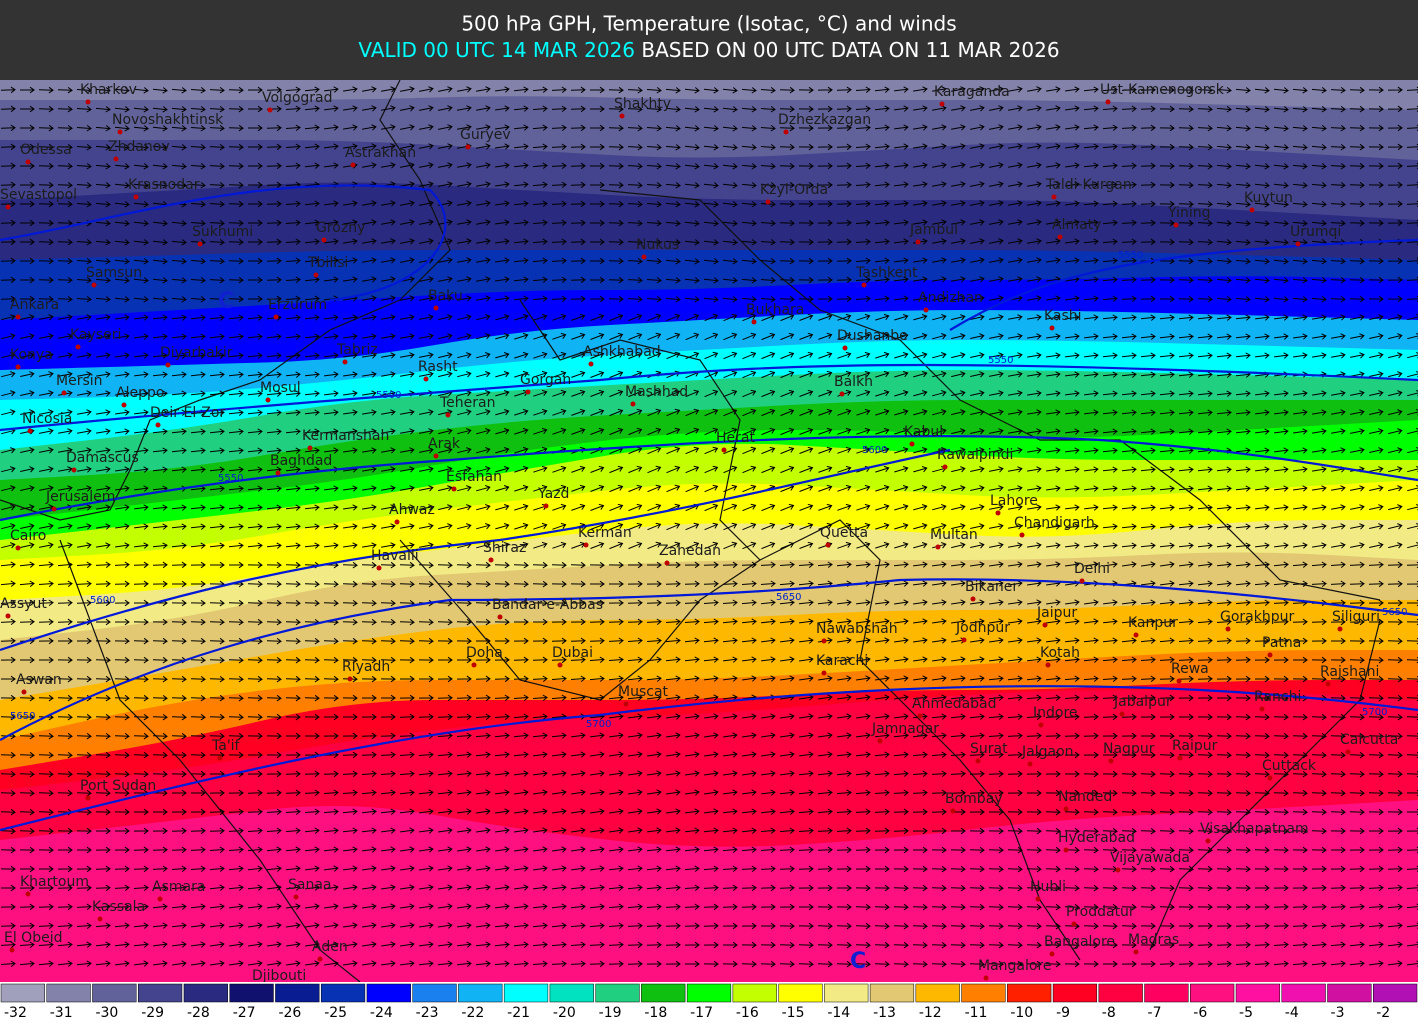 The height and width of the screenshot is (1024, 1418). What do you see at coordinates (222, 232) in the screenshot?
I see `city-label: Sukhumi` at bounding box center [222, 232].